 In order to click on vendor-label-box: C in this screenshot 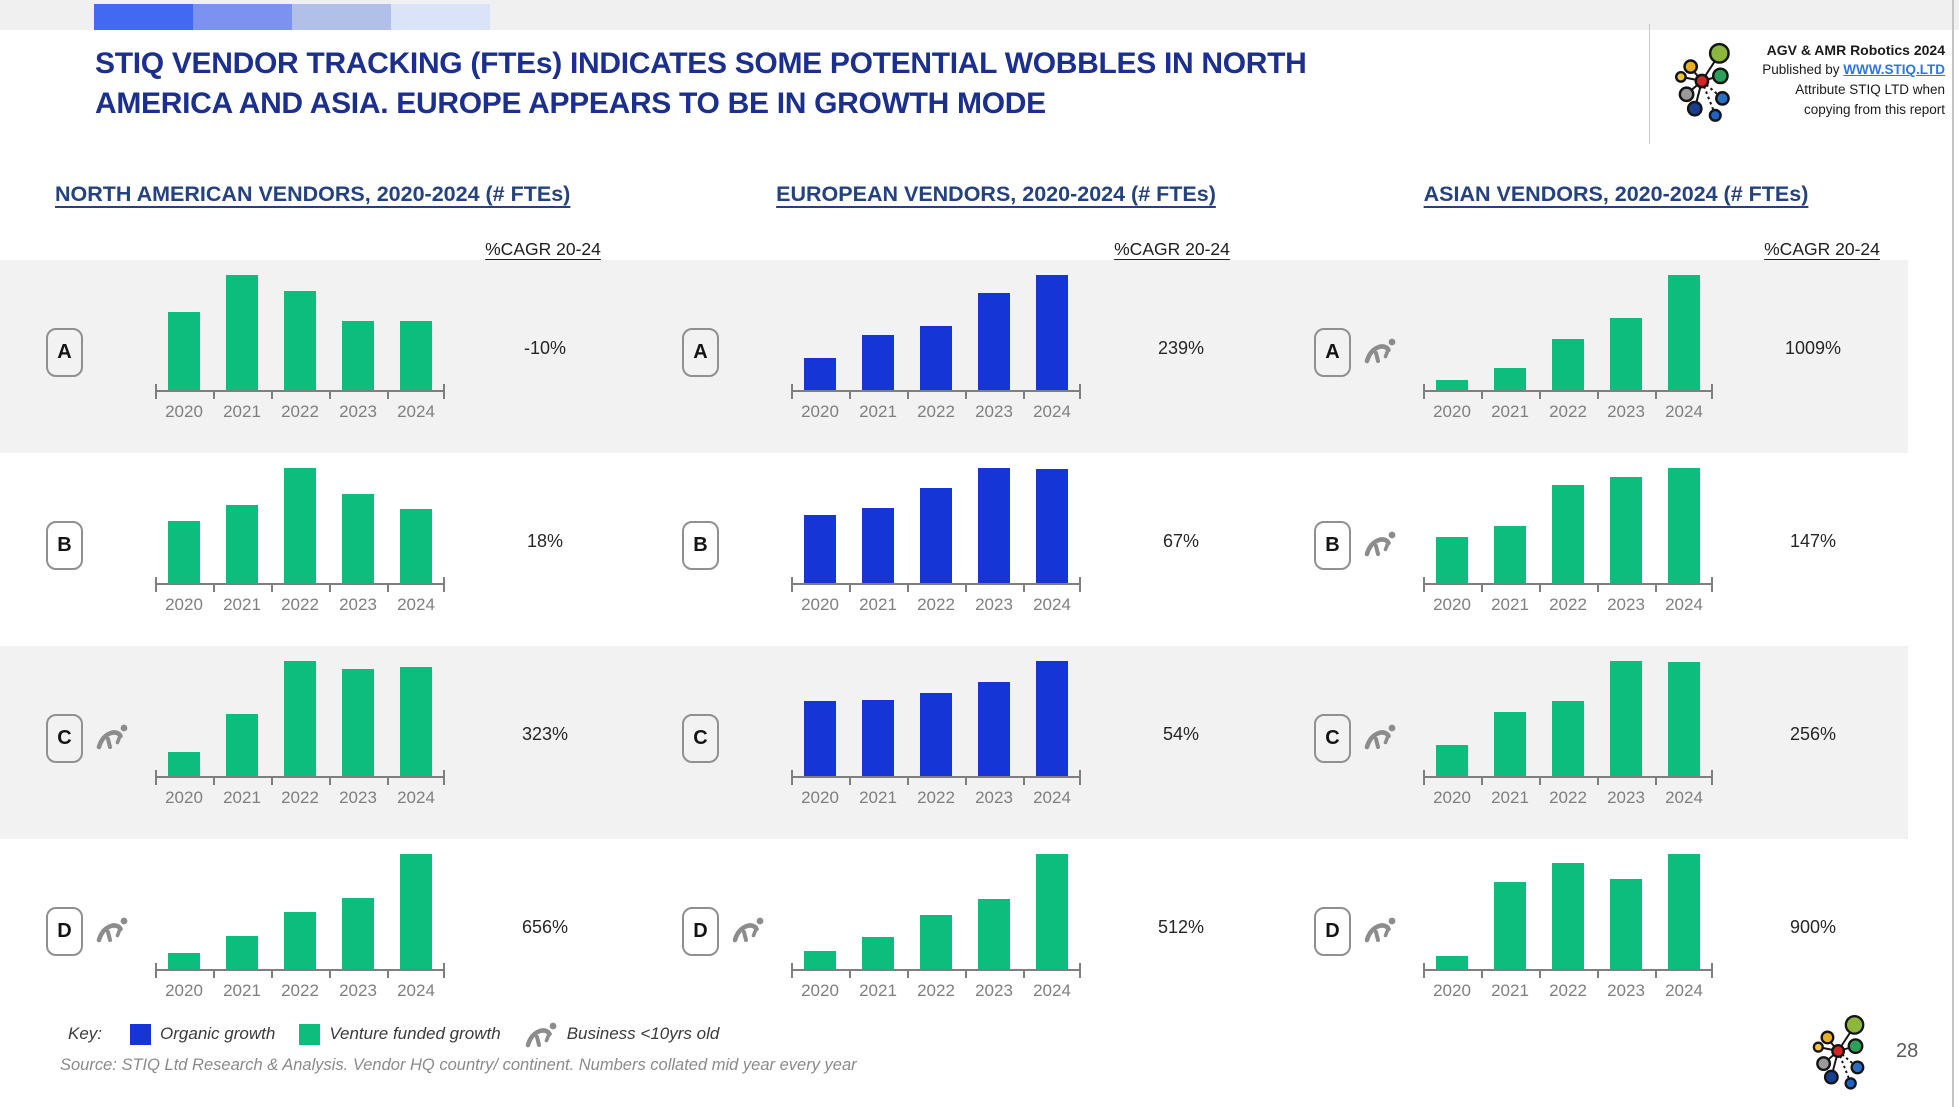, I will do `click(1332, 738)`.